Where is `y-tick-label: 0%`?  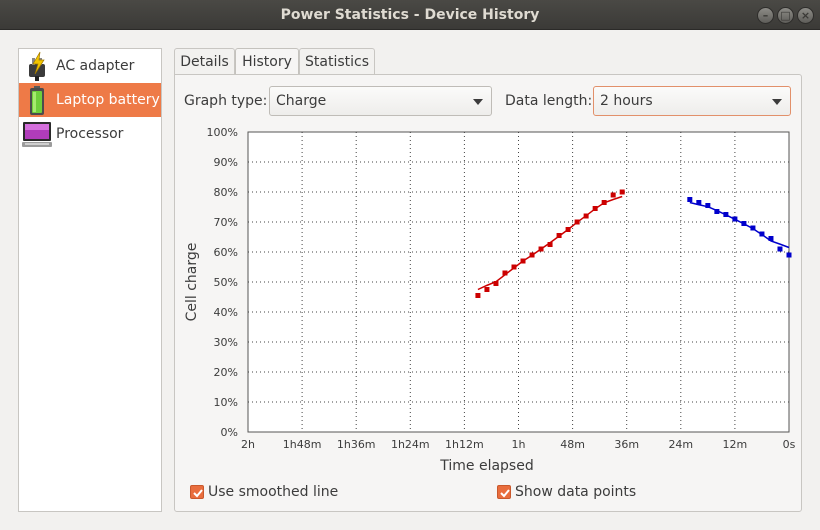 y-tick-label: 0% is located at coordinates (229, 432).